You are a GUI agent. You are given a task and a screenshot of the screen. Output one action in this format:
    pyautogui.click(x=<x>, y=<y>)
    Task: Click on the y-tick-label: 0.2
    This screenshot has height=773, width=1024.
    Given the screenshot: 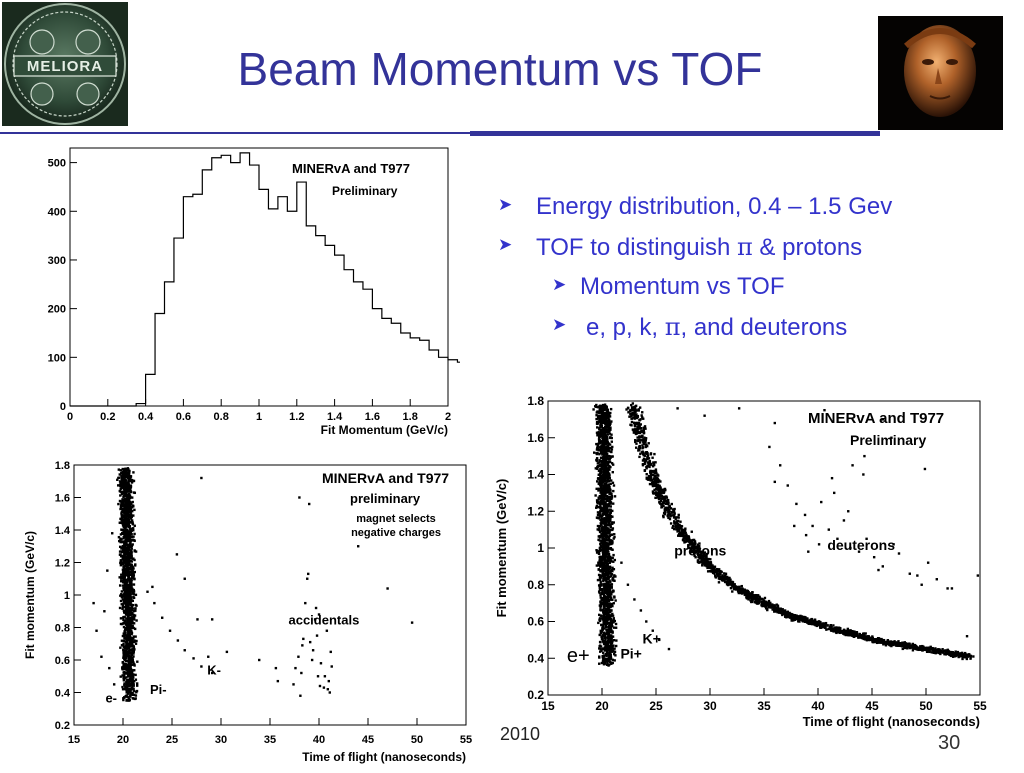 What is the action you would take?
    pyautogui.click(x=535, y=695)
    